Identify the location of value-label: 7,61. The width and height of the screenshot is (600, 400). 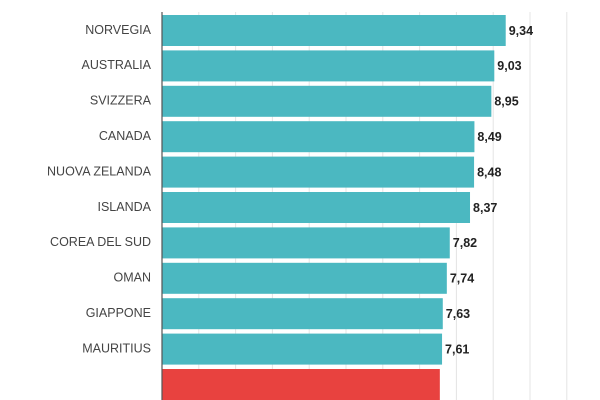
(457, 349).